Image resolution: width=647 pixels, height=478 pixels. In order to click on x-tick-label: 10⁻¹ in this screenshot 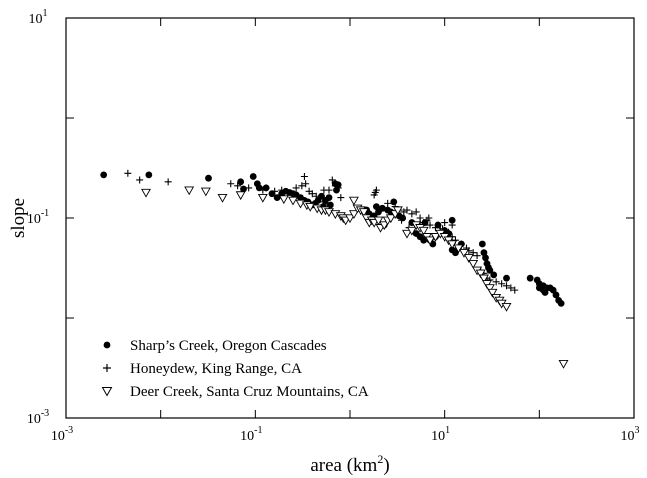, I will do `click(251, 434)`.